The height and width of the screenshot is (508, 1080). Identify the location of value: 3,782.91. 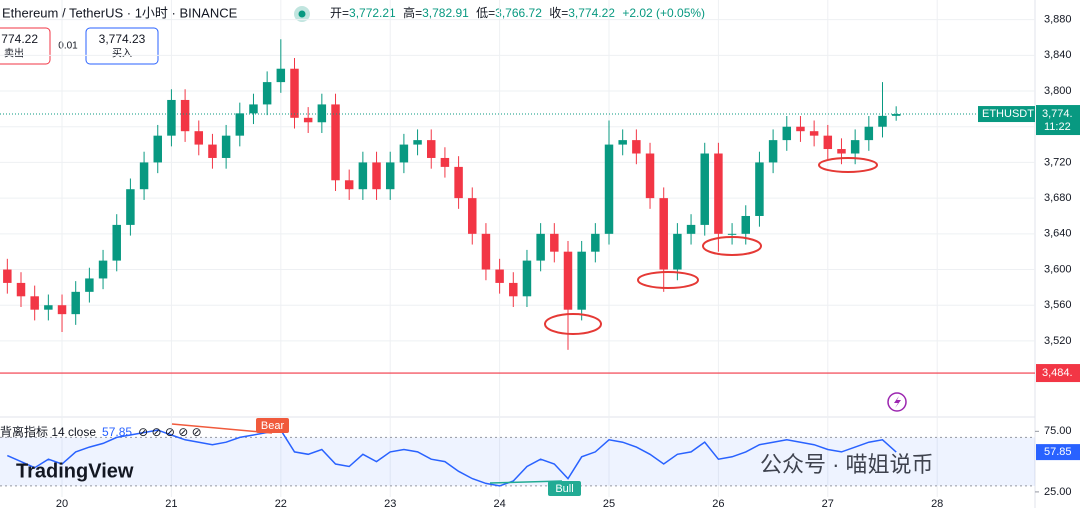
(445, 13).